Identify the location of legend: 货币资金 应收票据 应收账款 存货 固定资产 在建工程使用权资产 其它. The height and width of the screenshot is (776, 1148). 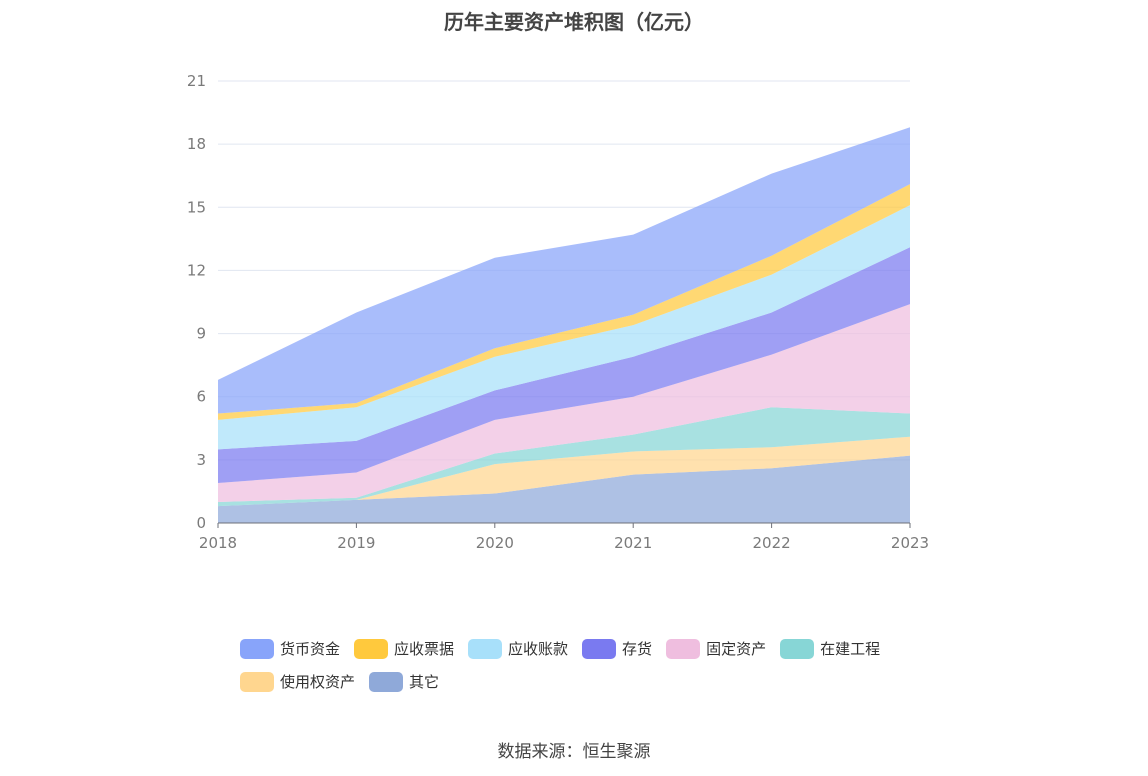
(590, 671).